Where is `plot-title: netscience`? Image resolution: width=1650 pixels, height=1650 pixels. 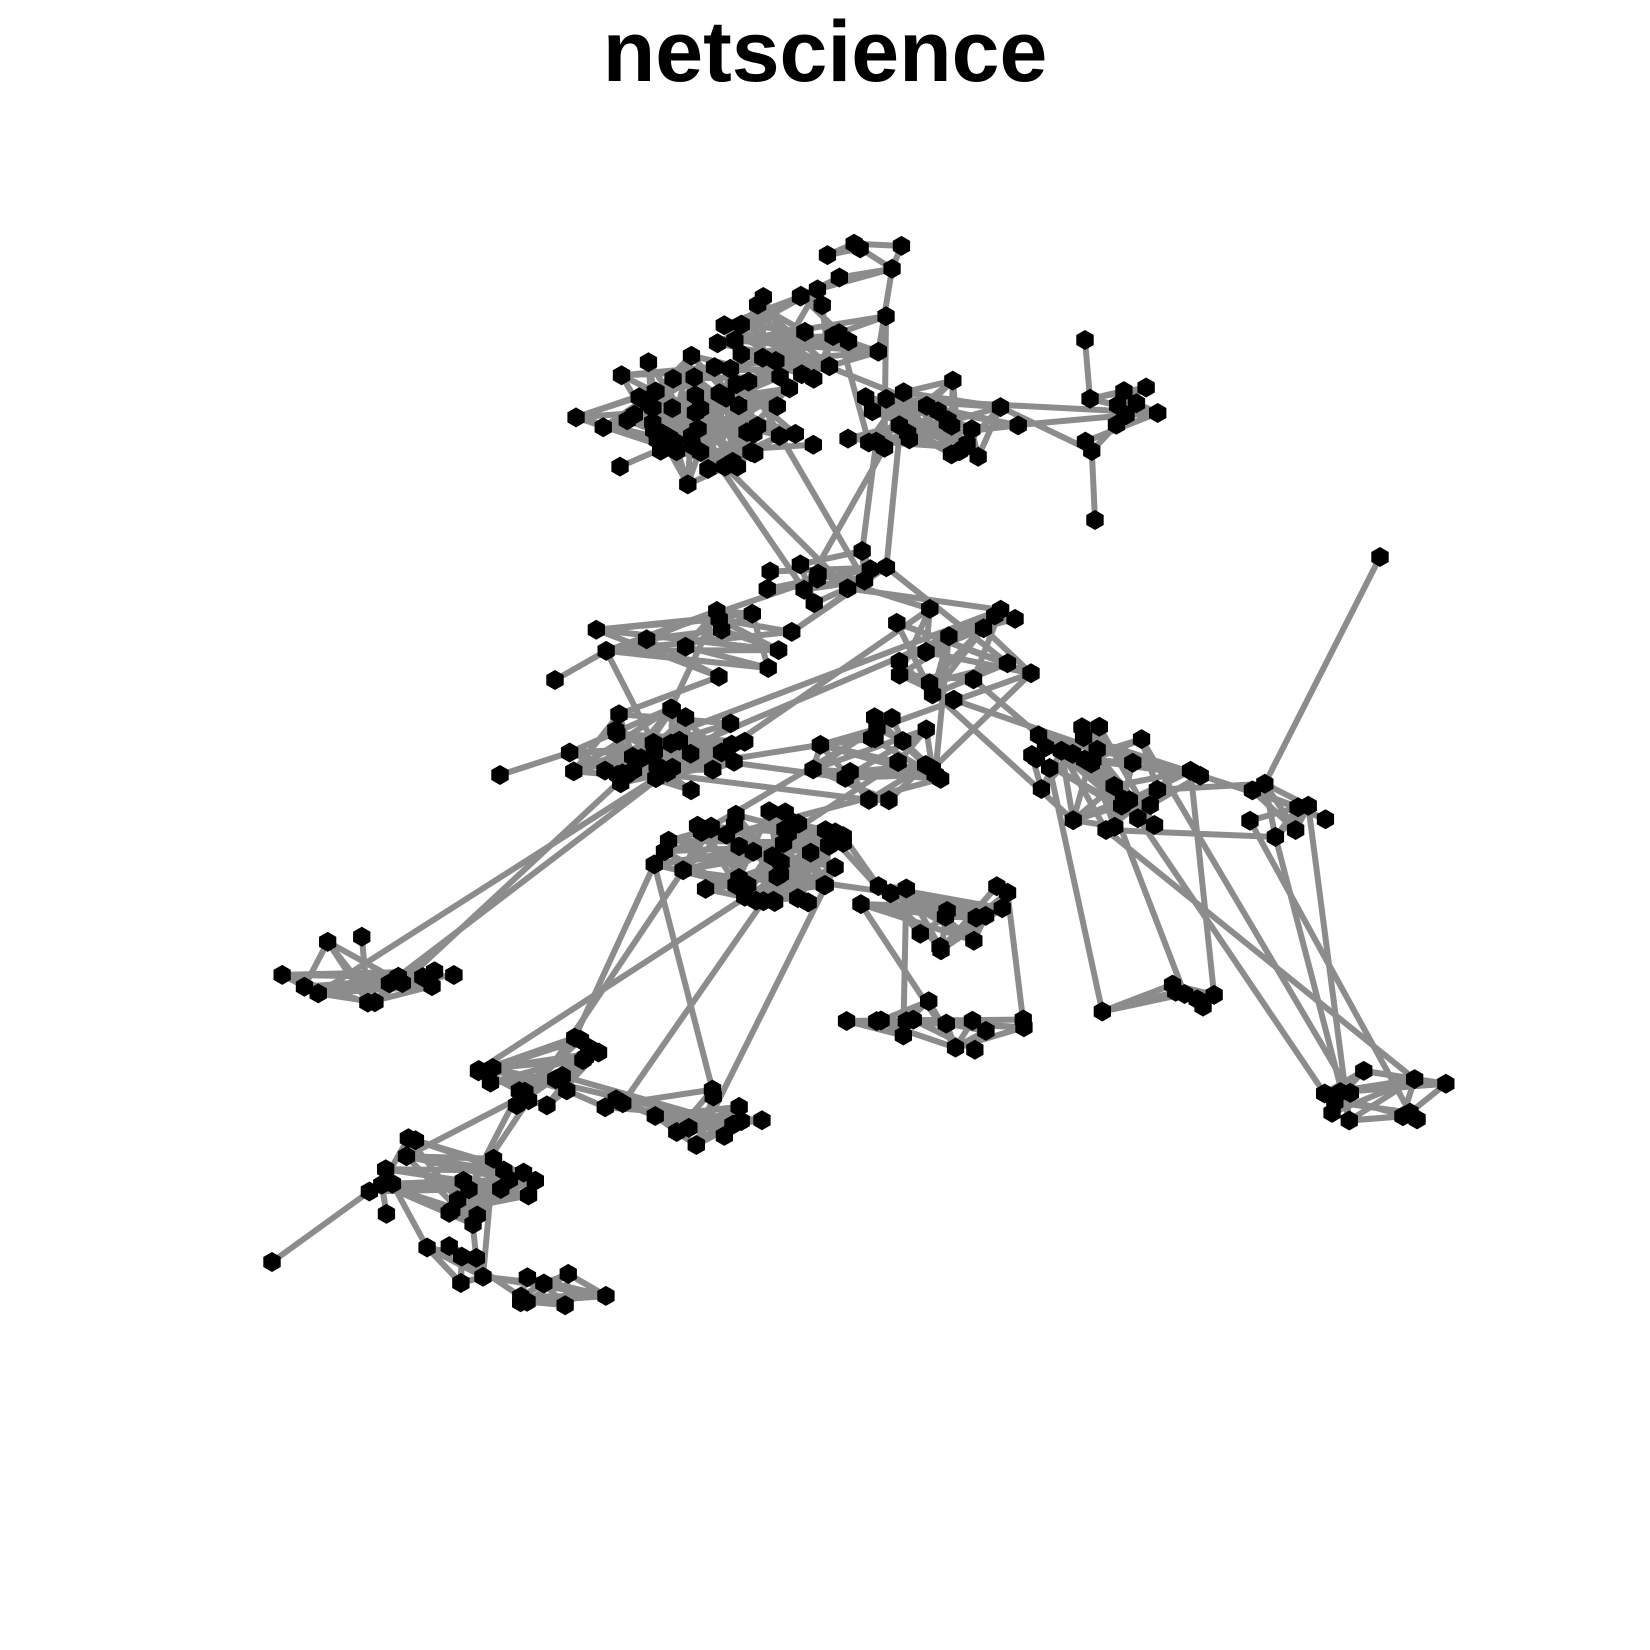
plot-title: netscience is located at coordinates (825, 52).